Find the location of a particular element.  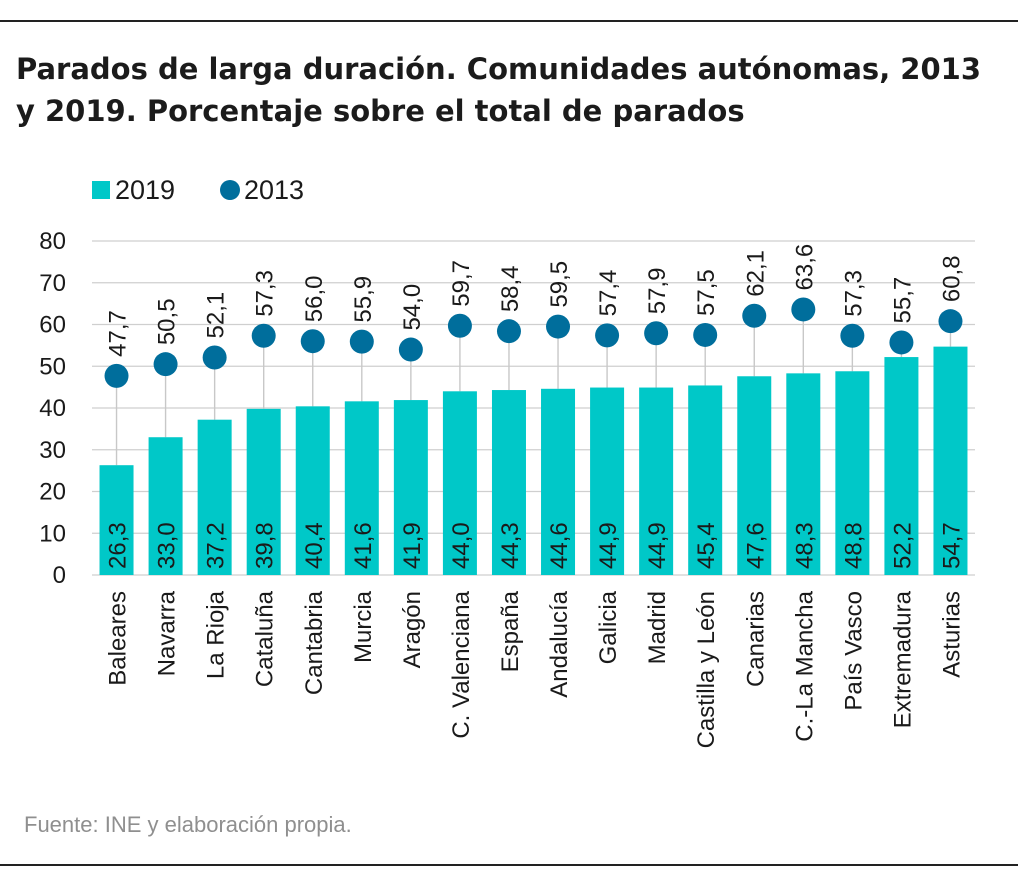

category-label: Castilla y León is located at coordinates (706, 669).